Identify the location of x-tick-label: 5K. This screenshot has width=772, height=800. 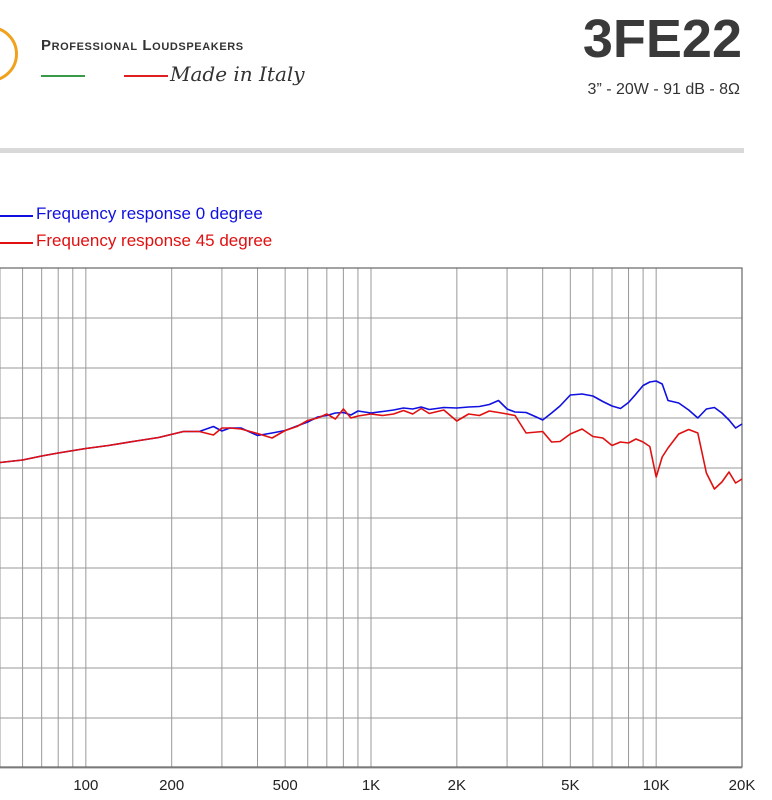
(570, 785).